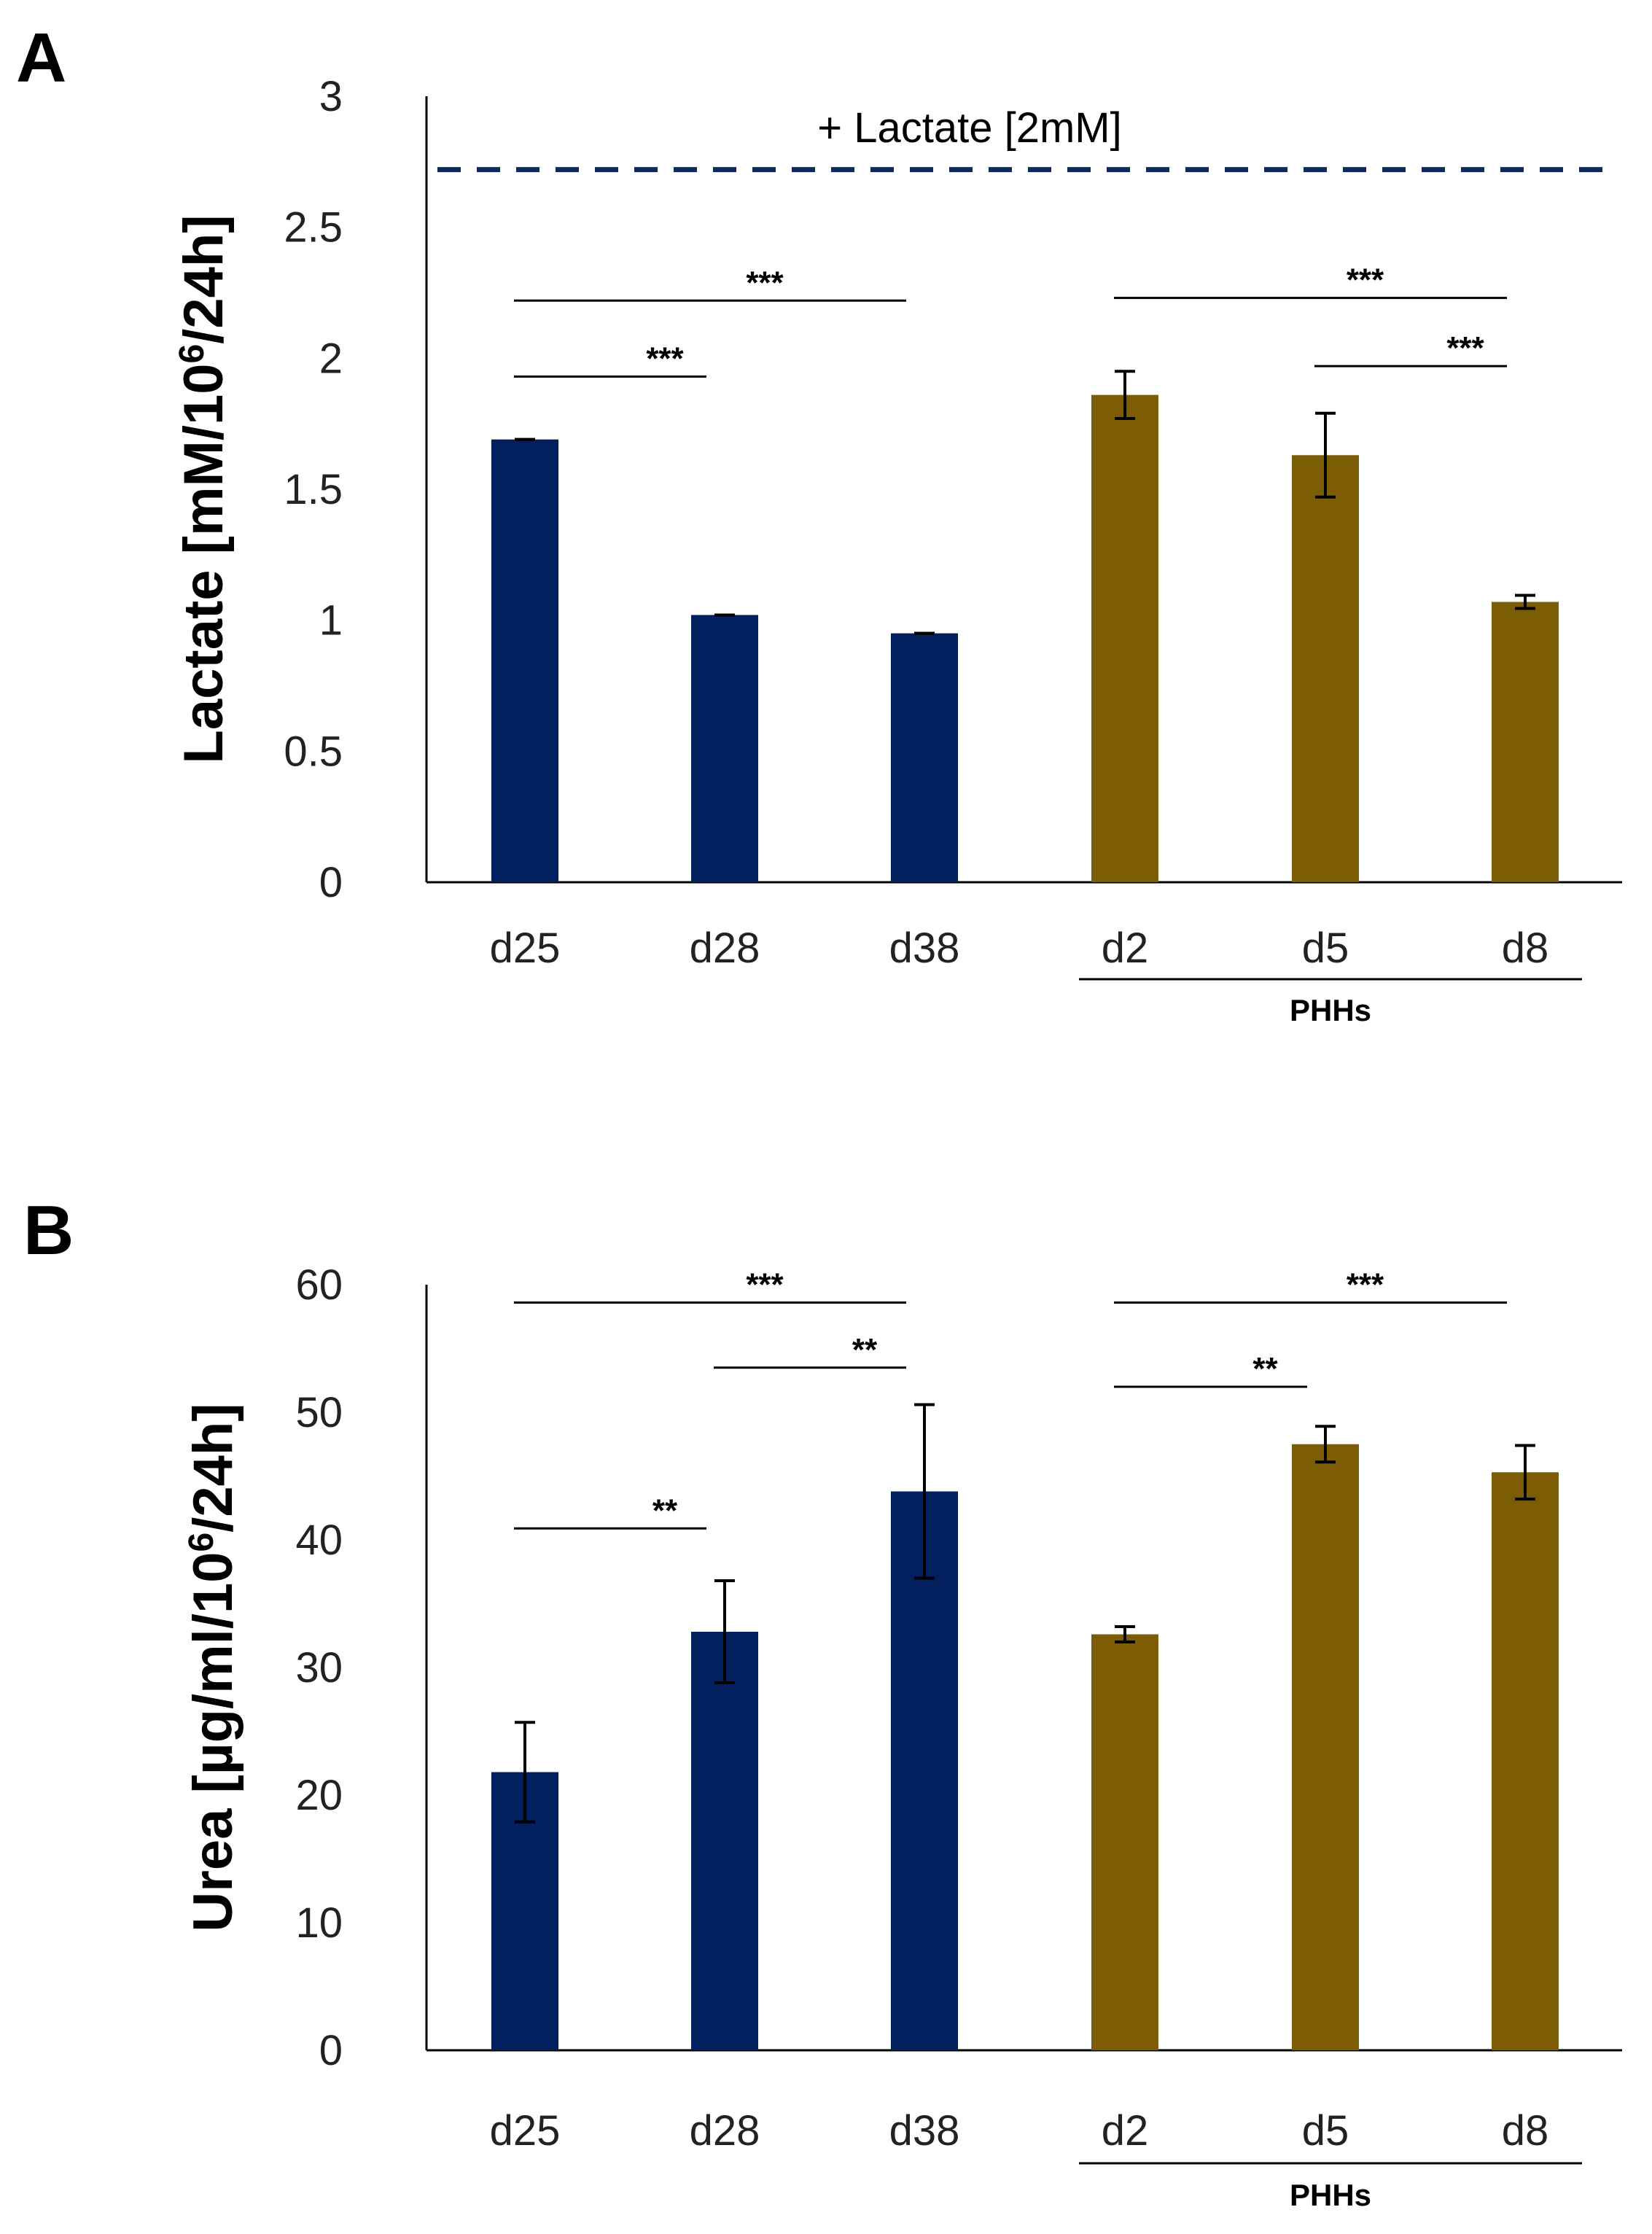 This screenshot has width=1652, height=2234. What do you see at coordinates (48, 1230) in the screenshot?
I see `panel-letter-b: B` at bounding box center [48, 1230].